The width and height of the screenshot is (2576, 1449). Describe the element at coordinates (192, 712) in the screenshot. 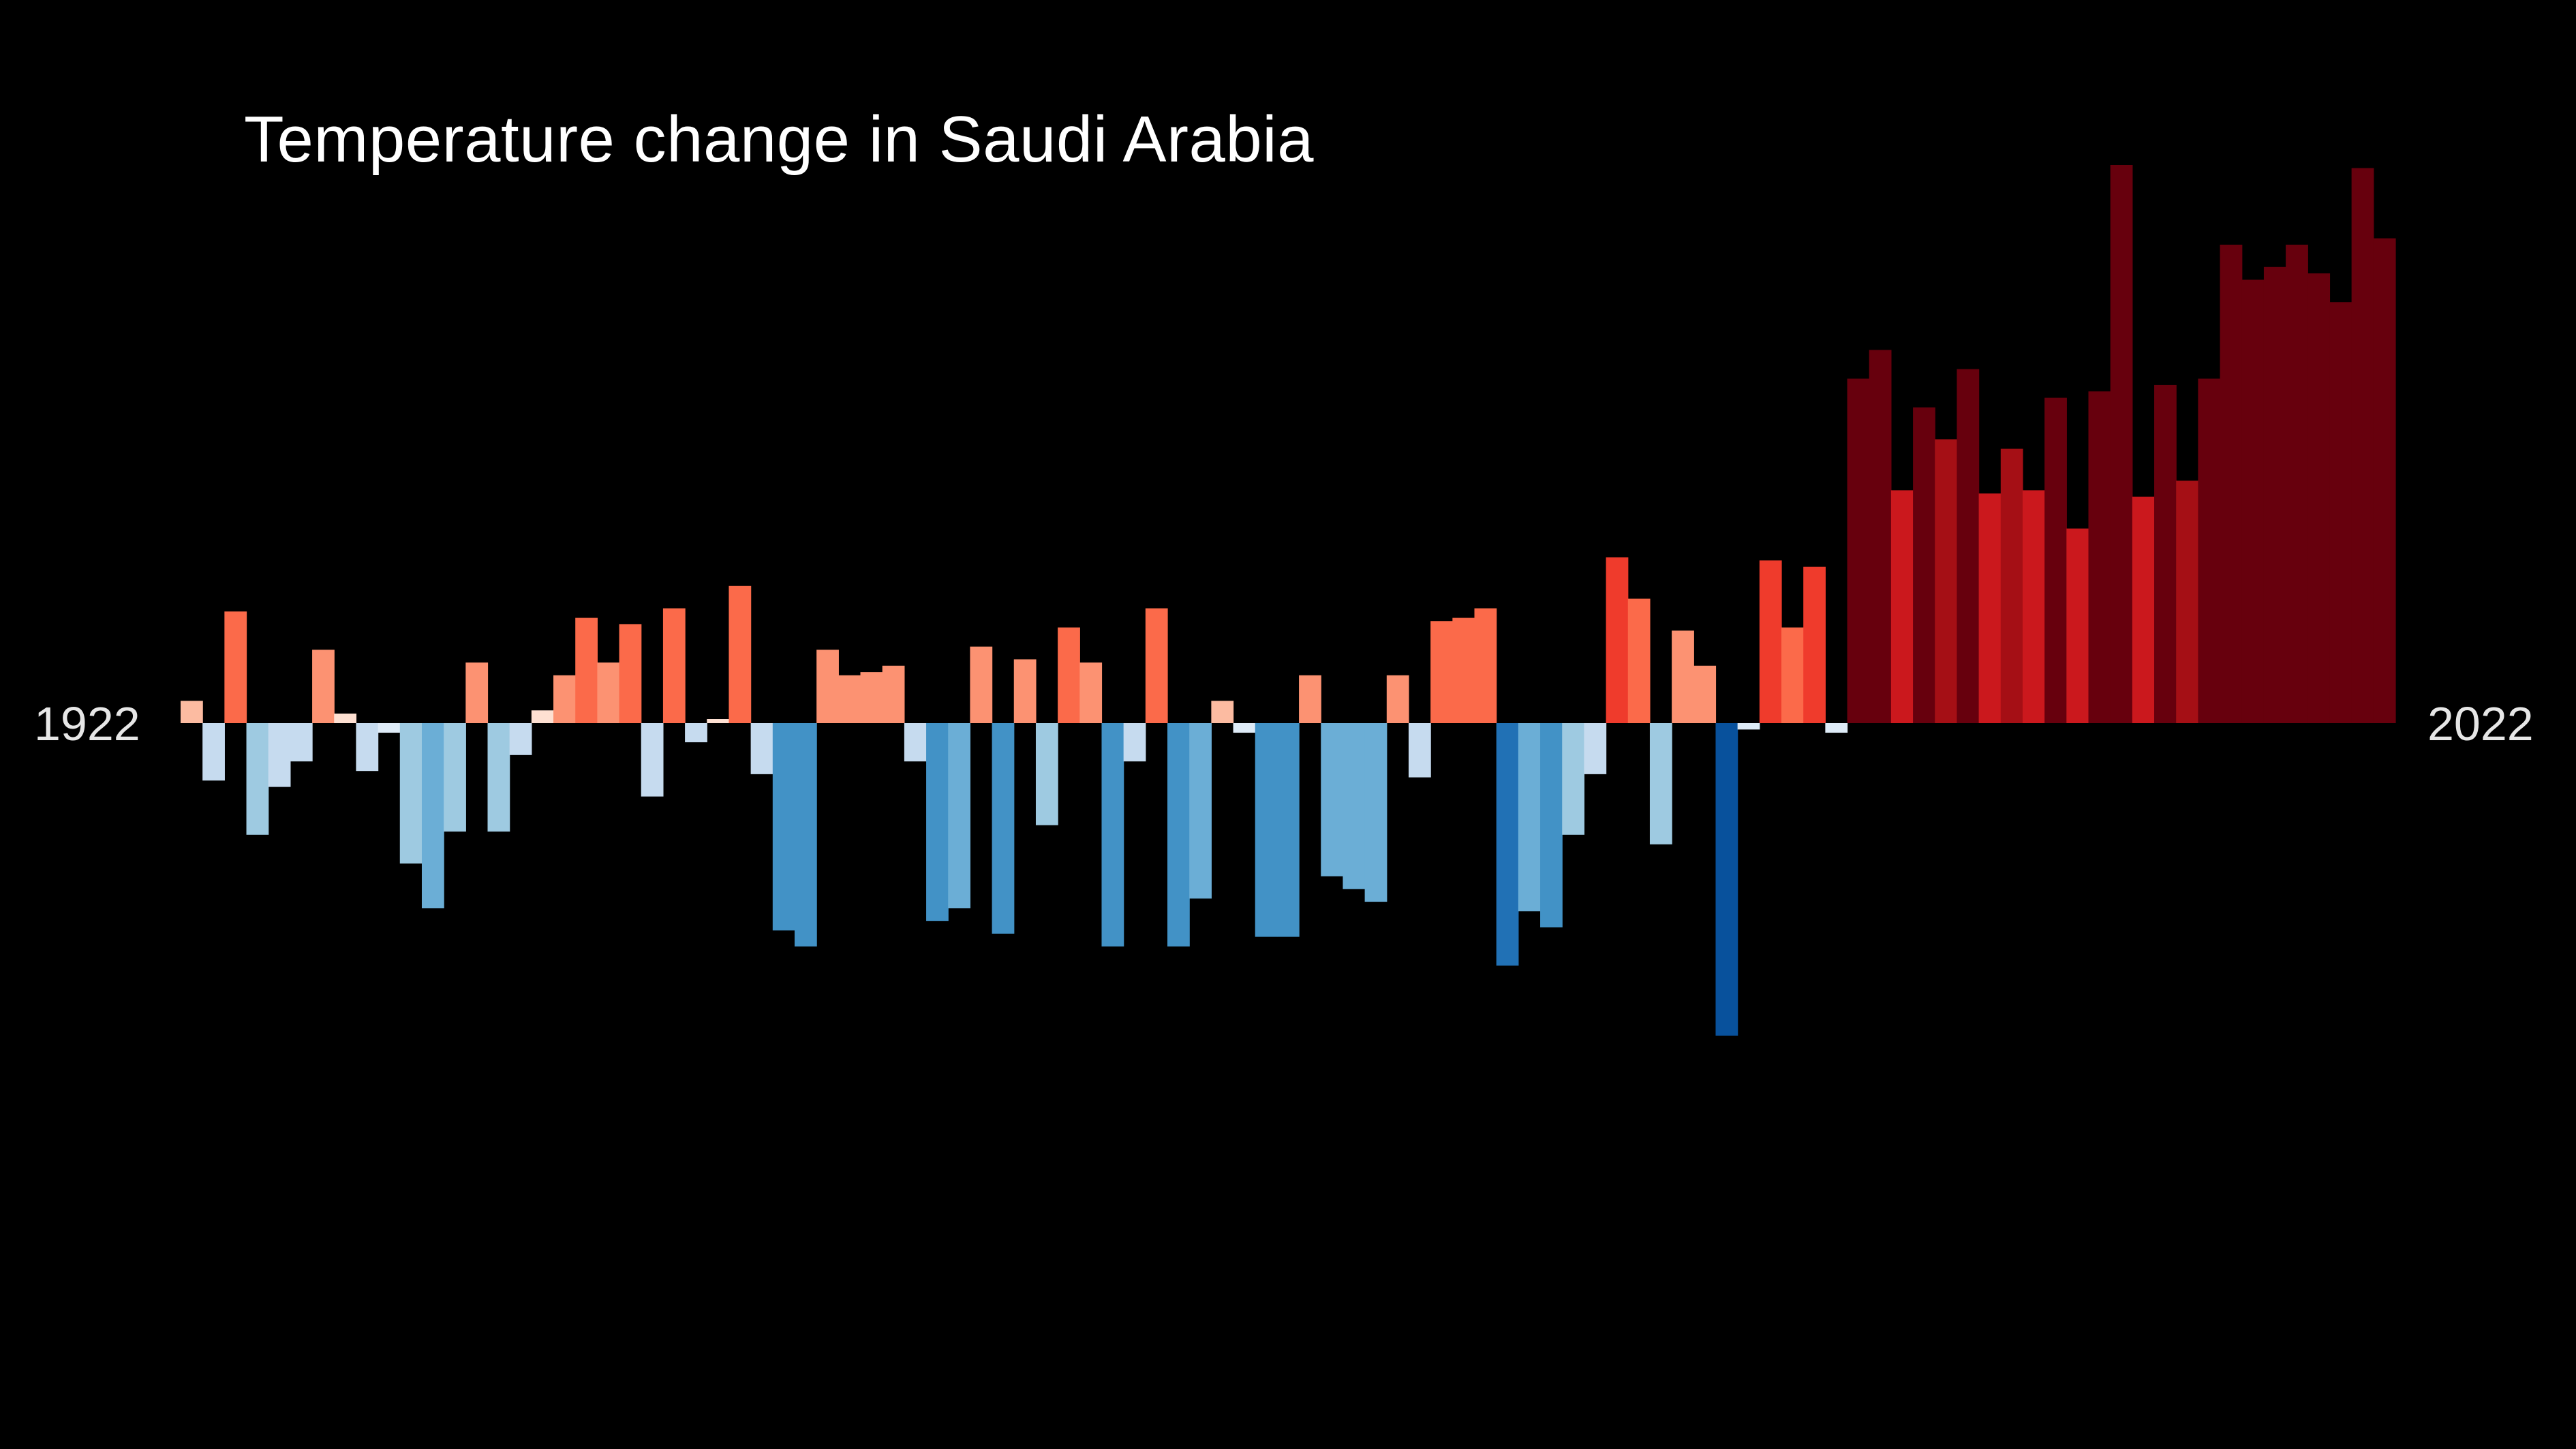

I see `bar-1922` at that location.